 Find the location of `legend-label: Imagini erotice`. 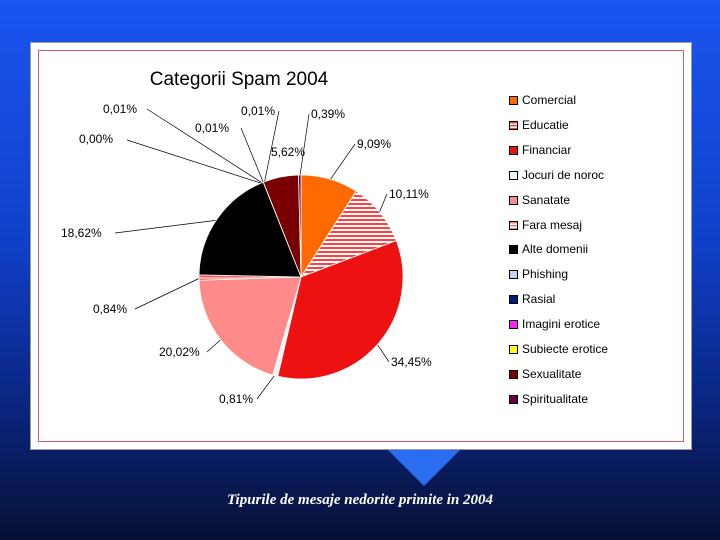

legend-label: Imagini erotice is located at coordinates (561, 324).